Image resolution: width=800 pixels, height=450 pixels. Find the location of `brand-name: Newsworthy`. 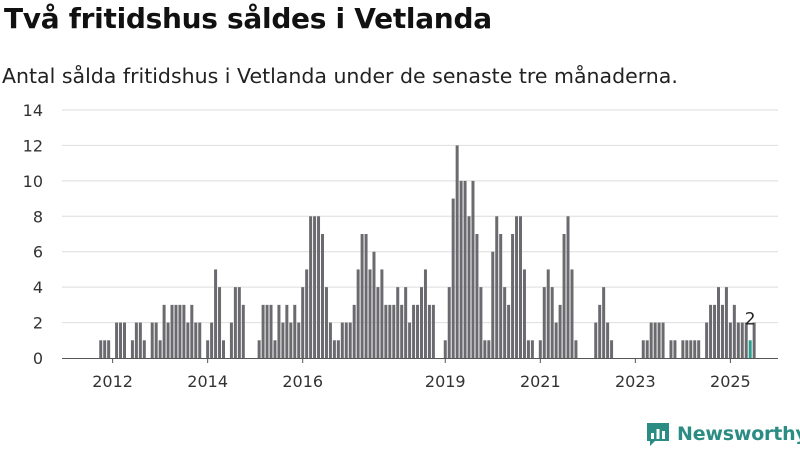

brand-name: Newsworthy is located at coordinates (738, 434).